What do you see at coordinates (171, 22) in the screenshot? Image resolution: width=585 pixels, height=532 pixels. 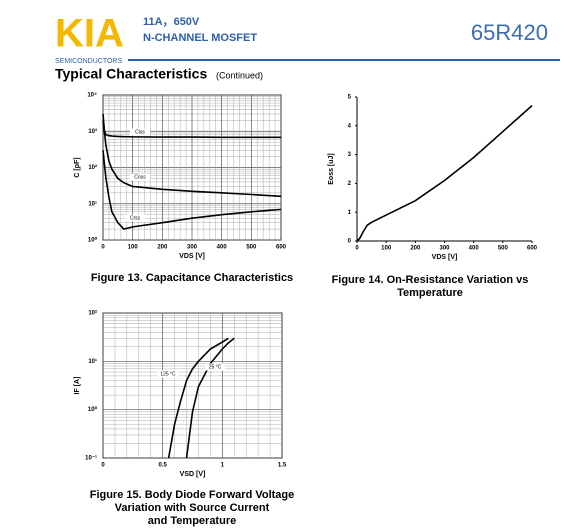 I see `rating: 11A，650V` at bounding box center [171, 22].